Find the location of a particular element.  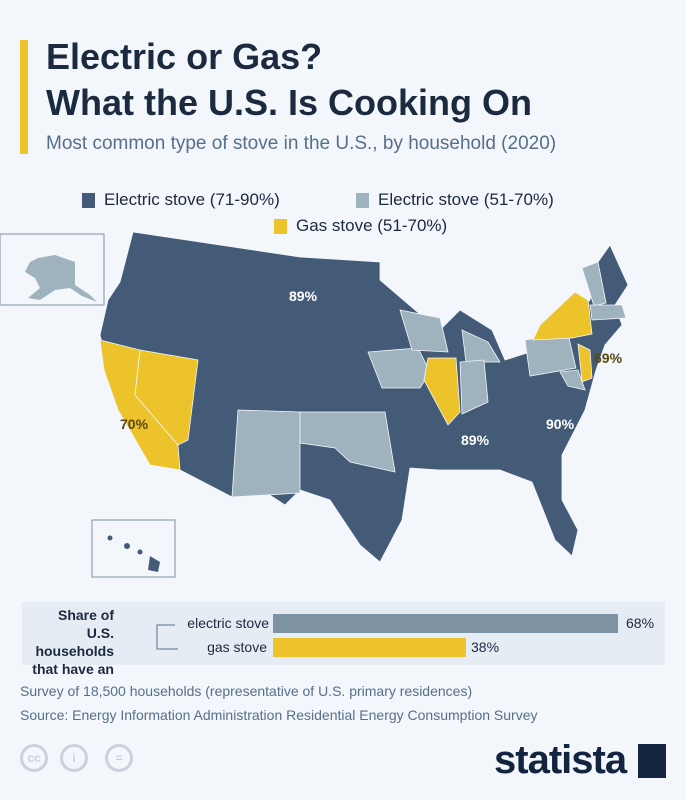

state-maryland-delaware is located at coordinates (572, 380).